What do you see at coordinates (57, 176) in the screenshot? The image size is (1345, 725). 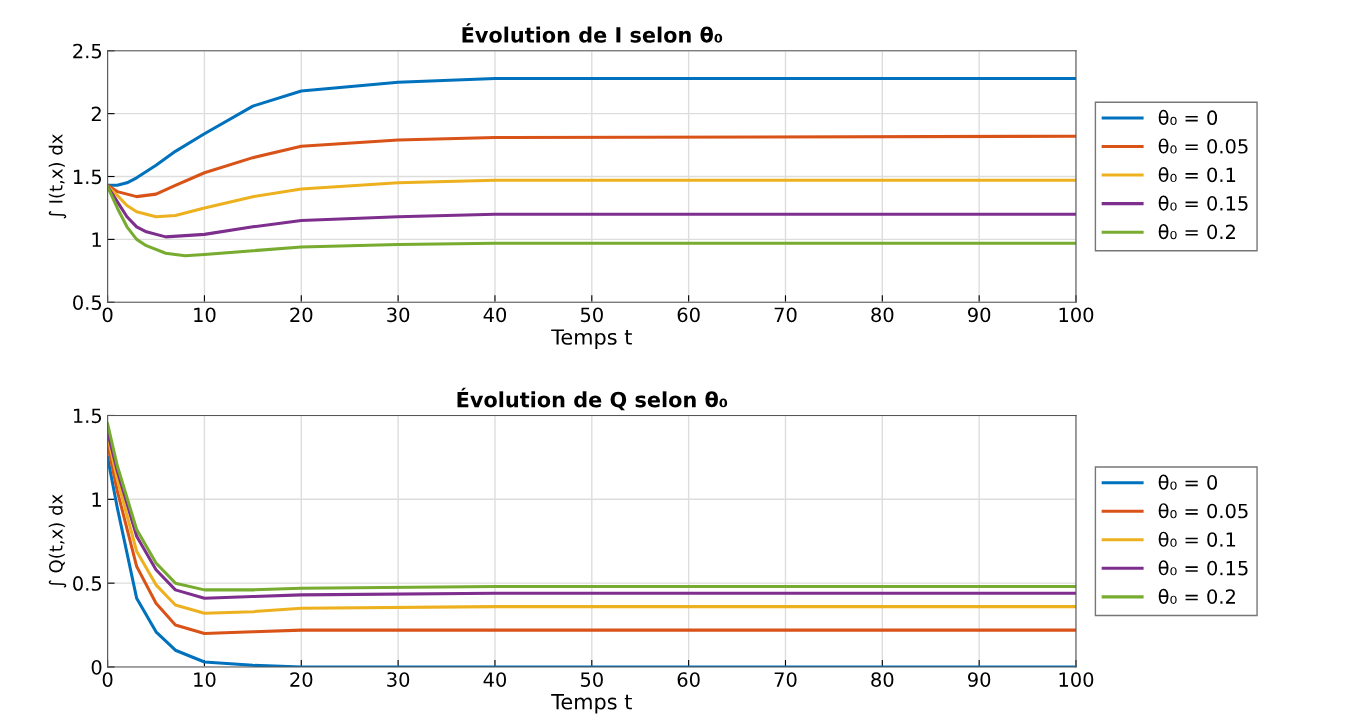 I see `y-axis-title: ∫ I(t,x) dx` at bounding box center [57, 176].